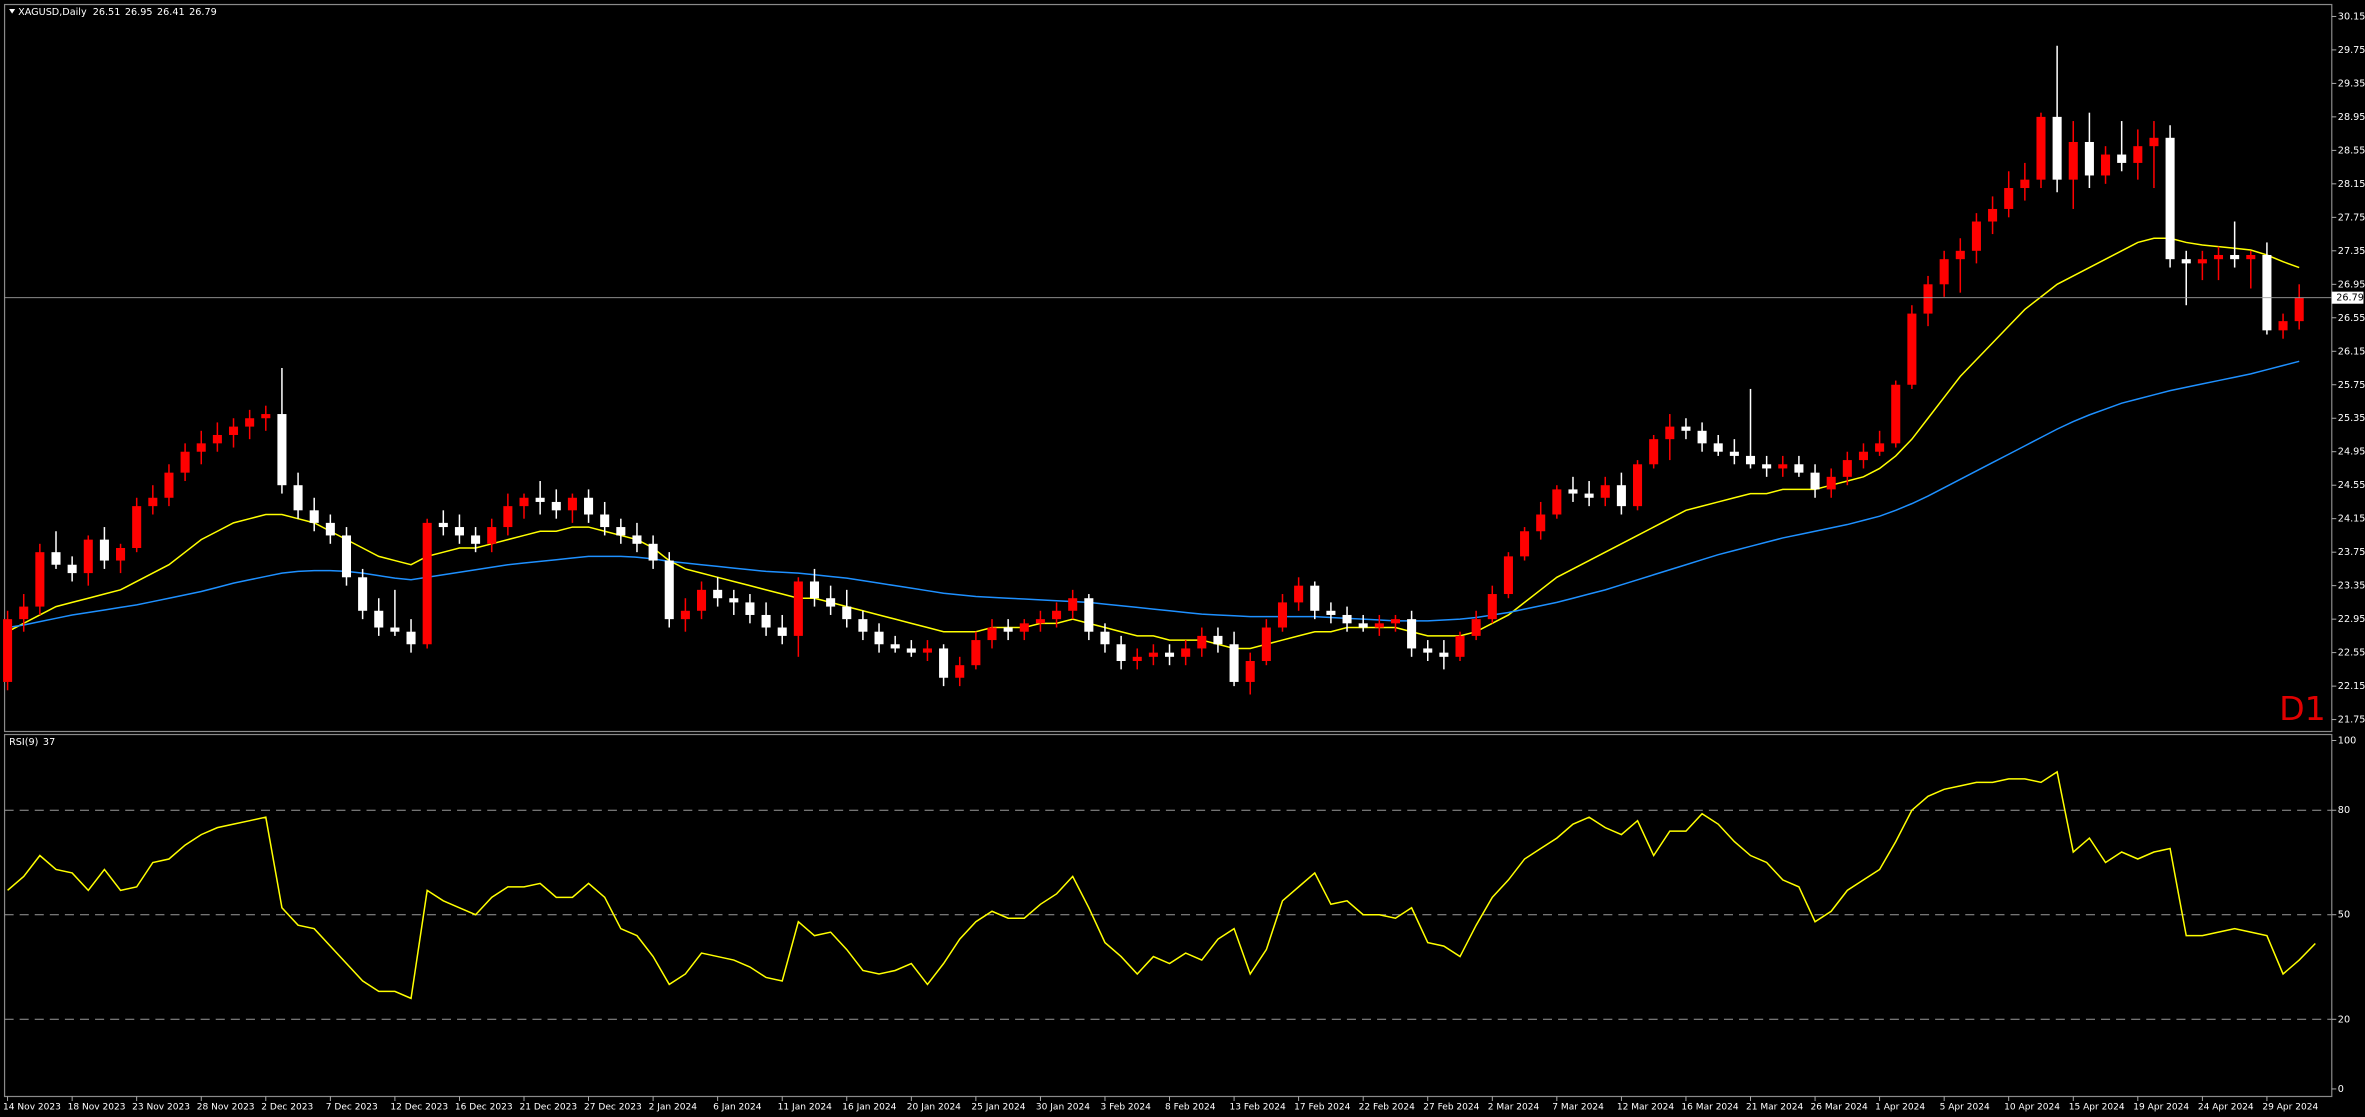 The image size is (2365, 1117). I want to click on y-tick-label: 80, so click(2344, 810).